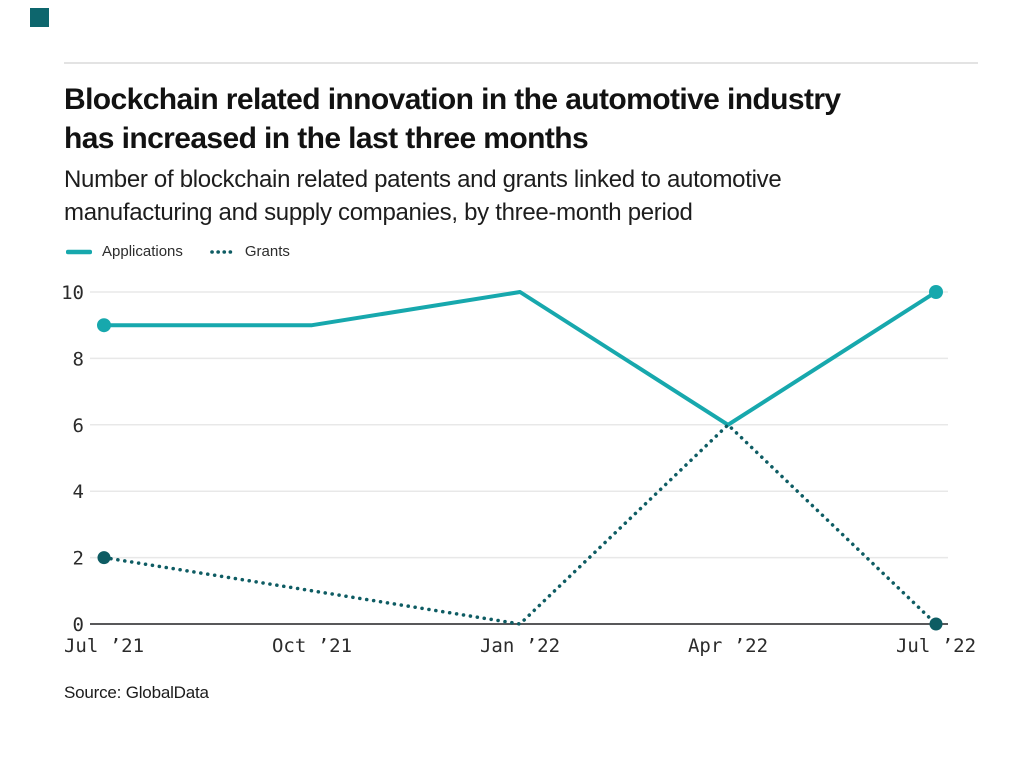 The height and width of the screenshot is (768, 1024). Describe the element at coordinates (78, 492) in the screenshot. I see `y-tick-label-4: 4` at that location.